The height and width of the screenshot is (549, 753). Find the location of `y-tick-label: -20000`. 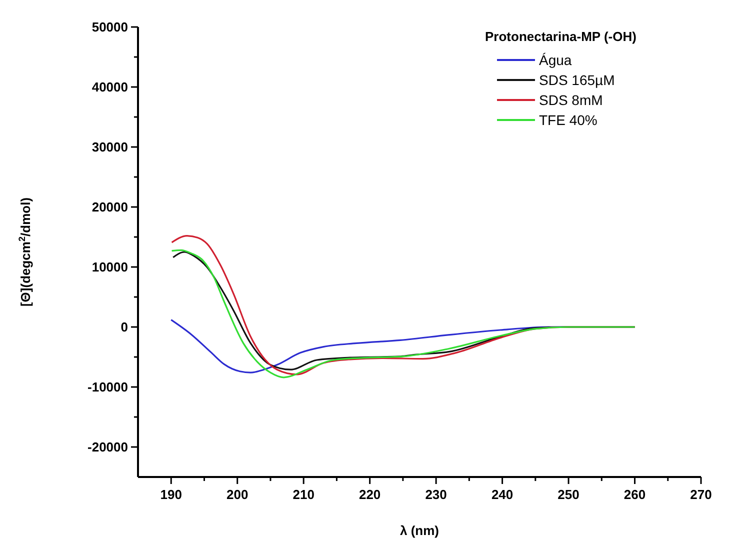

y-tick-label: -20000 is located at coordinates (108, 447).